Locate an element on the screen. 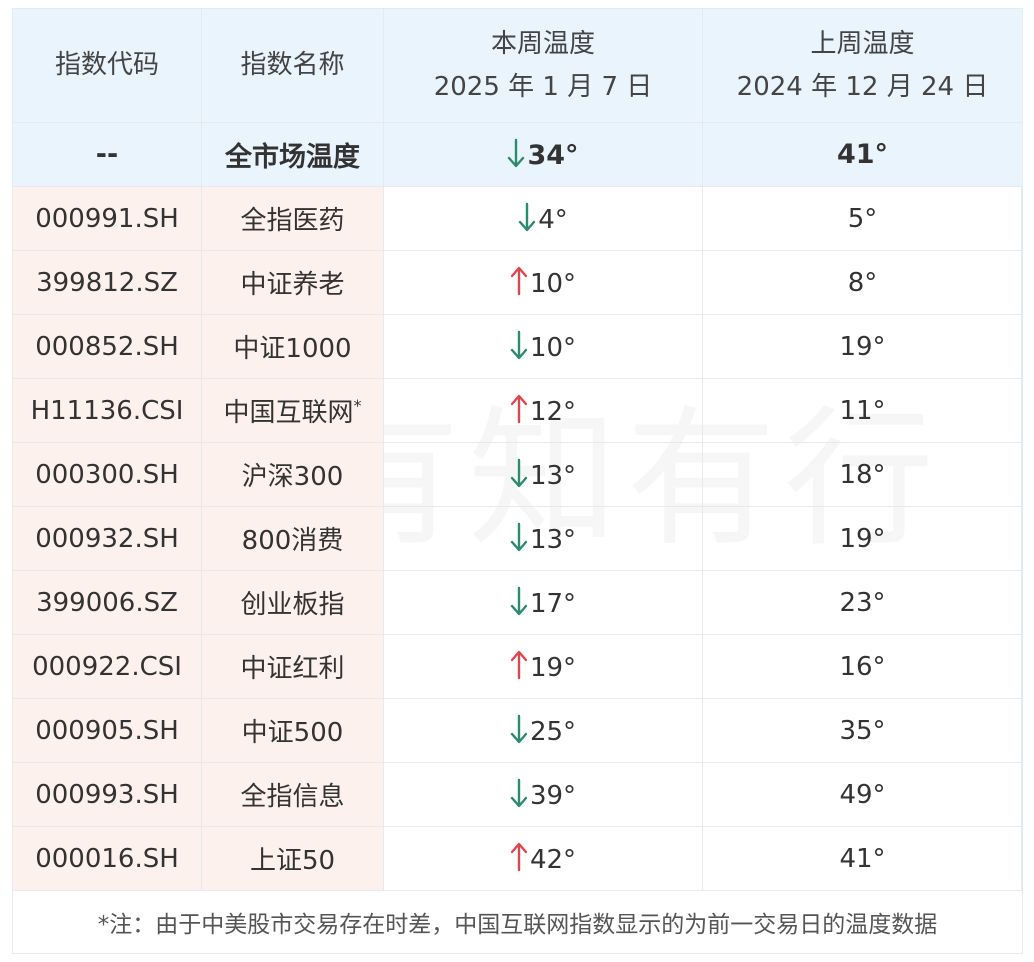  this-week-temp: 25° is located at coordinates (543, 730).